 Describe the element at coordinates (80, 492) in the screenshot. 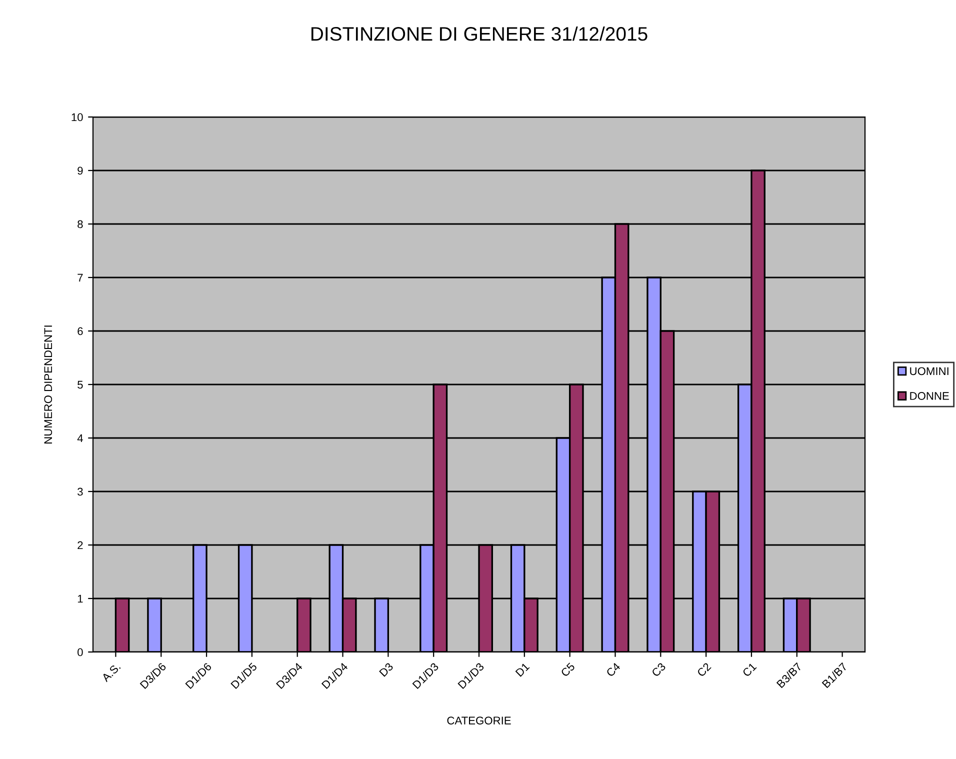

I see `y-tick-label: 3` at that location.